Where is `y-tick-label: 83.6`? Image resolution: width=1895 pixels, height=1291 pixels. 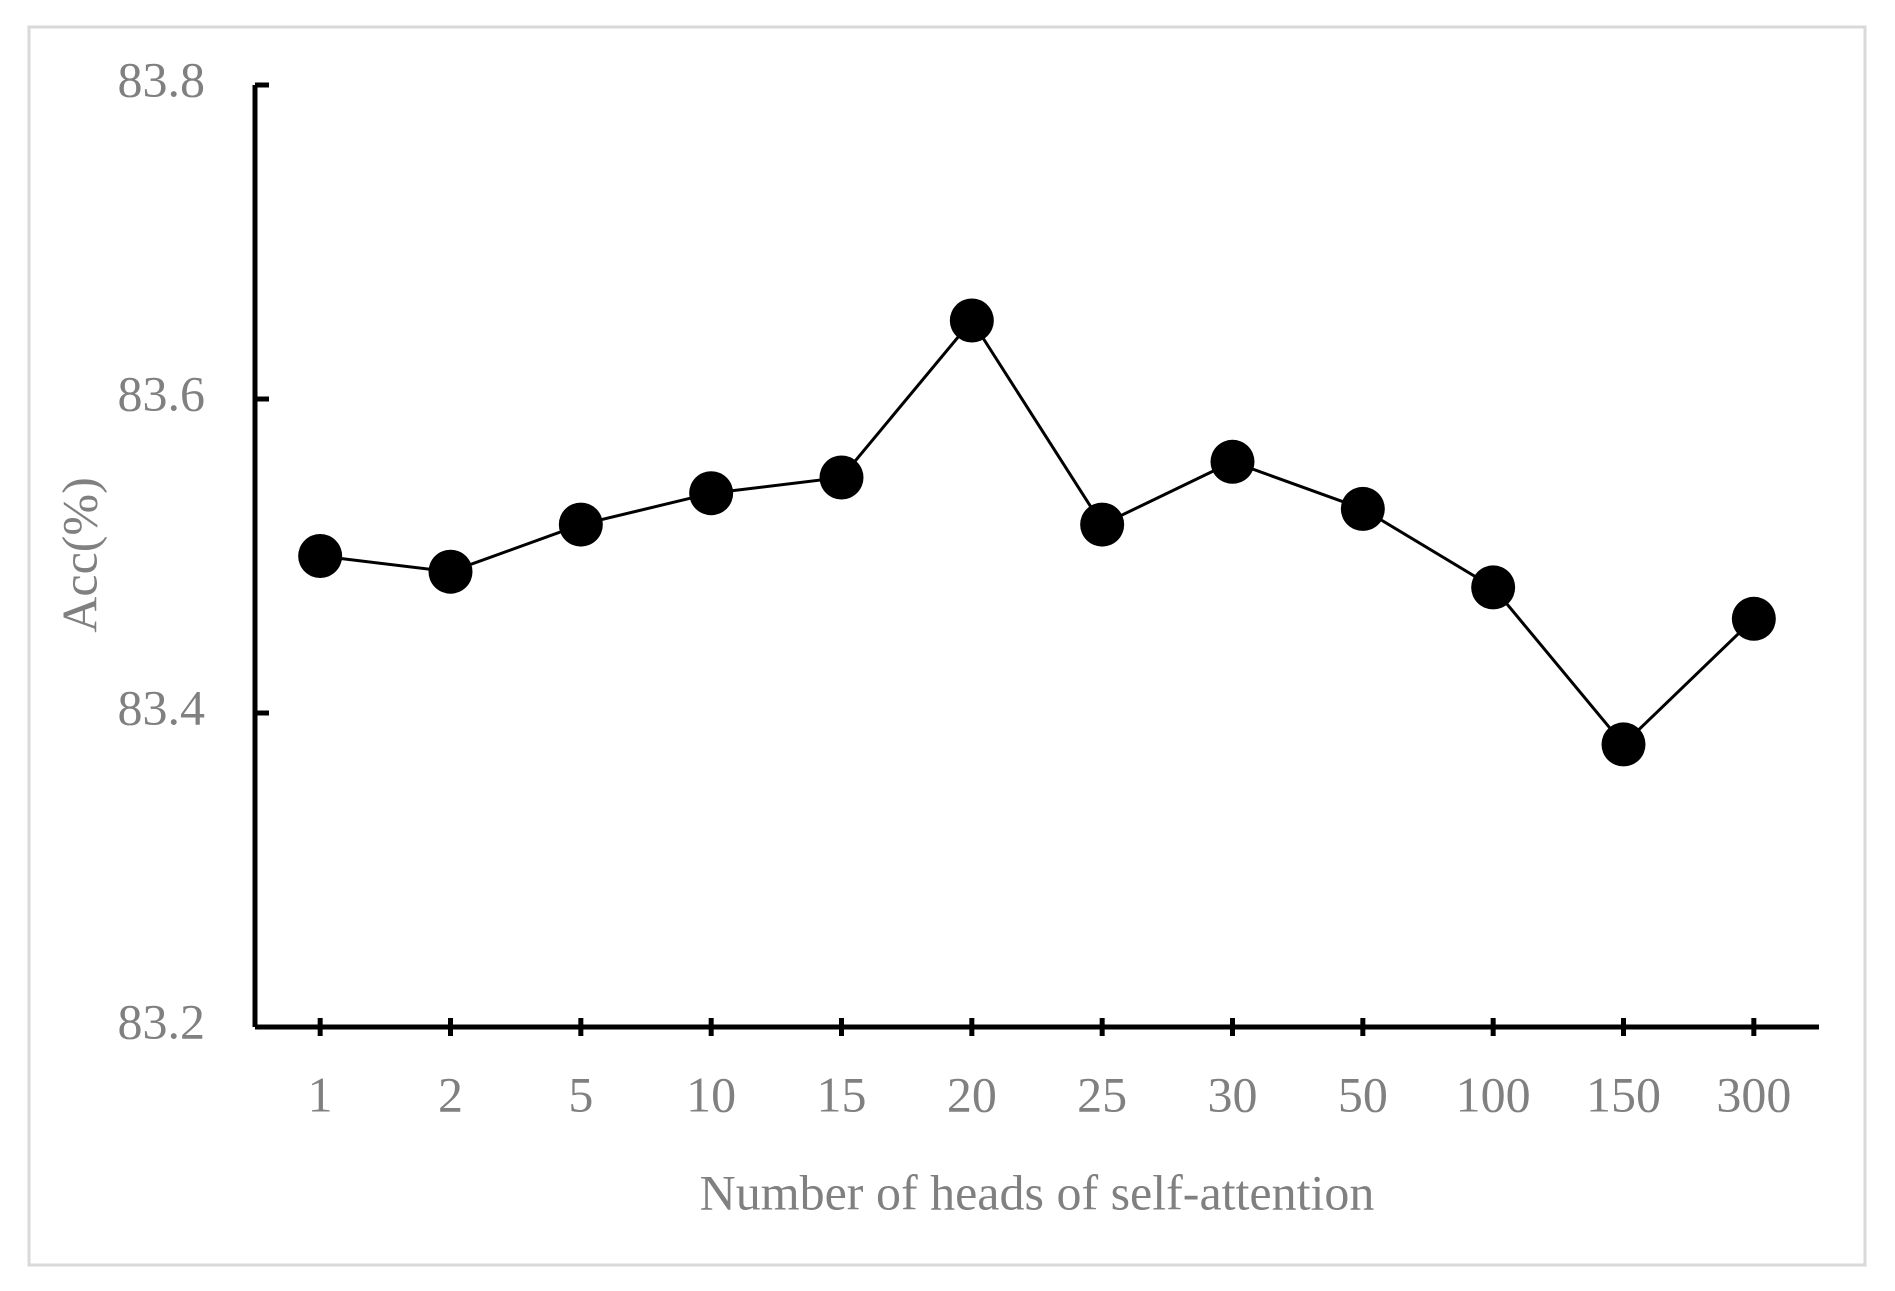
y-tick-label: 83.6 is located at coordinates (162, 393).